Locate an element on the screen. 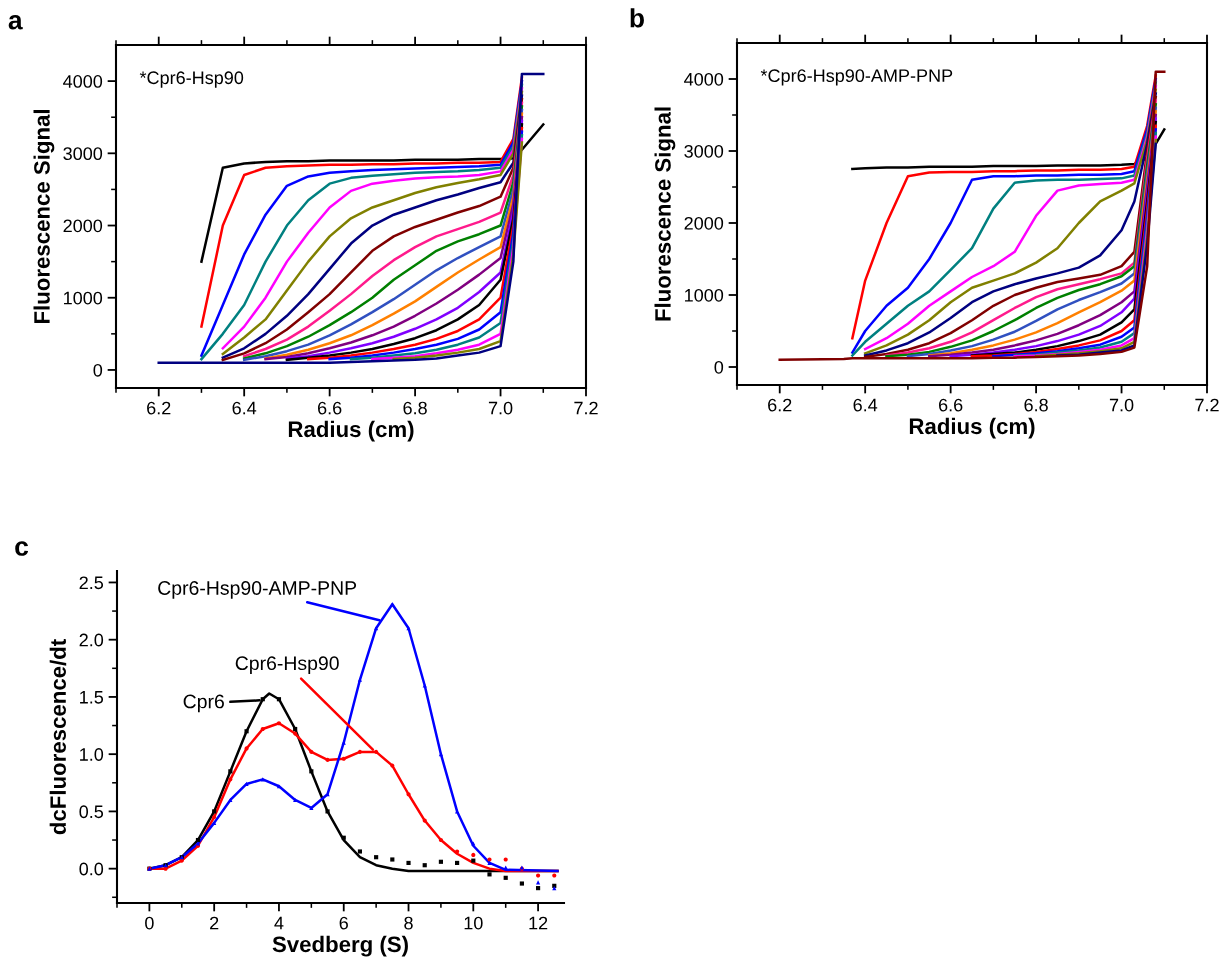 The width and height of the screenshot is (1223, 978). x-tick-label: 12 is located at coordinates (538, 923).